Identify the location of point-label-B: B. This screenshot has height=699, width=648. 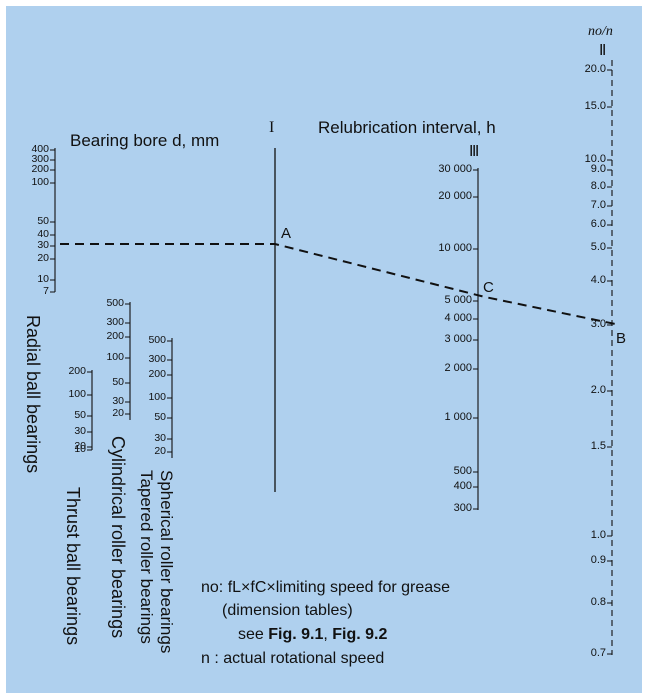
(621, 338).